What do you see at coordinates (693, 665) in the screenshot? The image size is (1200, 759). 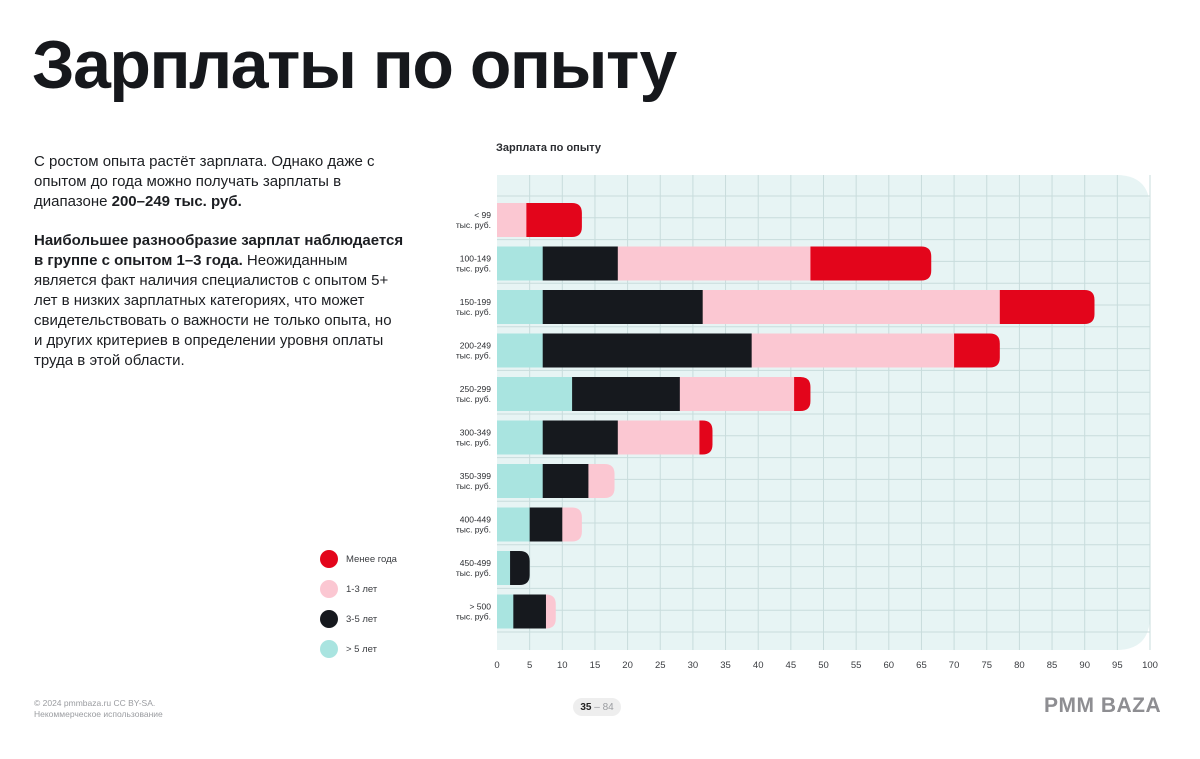 I see `x-tick-label: 30` at bounding box center [693, 665].